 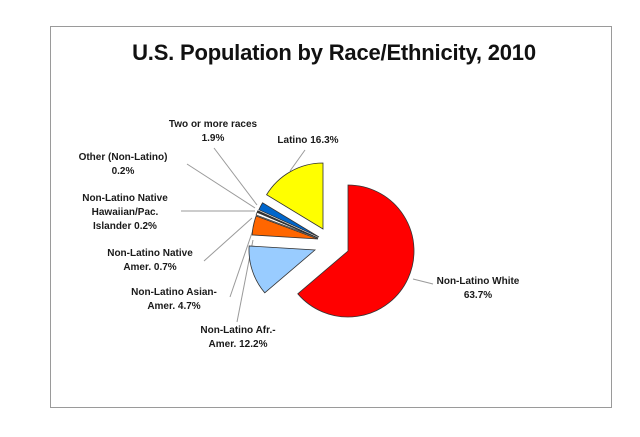 What do you see at coordinates (213, 131) in the screenshot?
I see `label-two-or-more-races: Two or more races 1.9%` at bounding box center [213, 131].